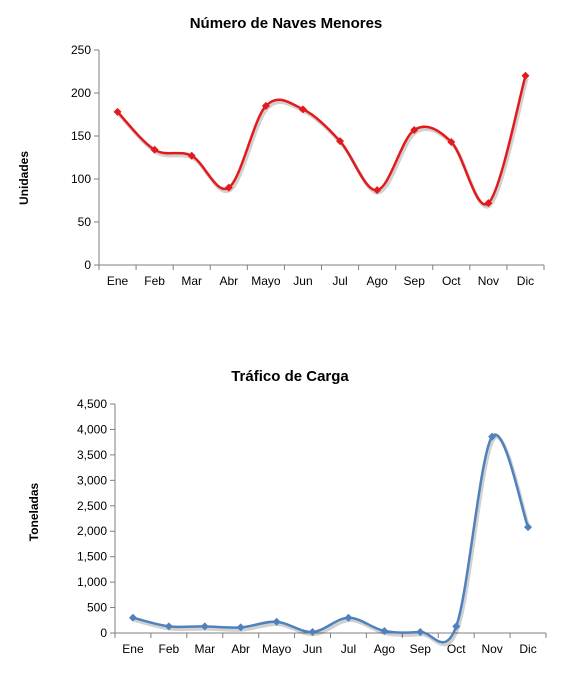  I want to click on y-tick-label: 1,000, so click(92, 582).